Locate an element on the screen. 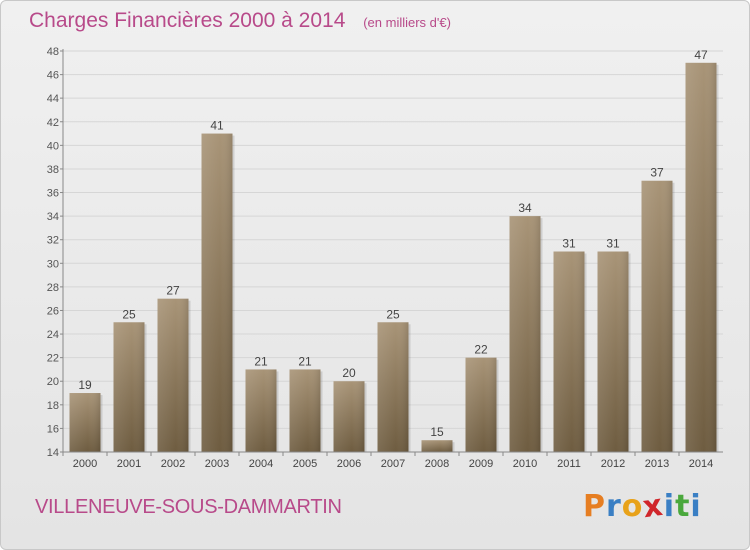 The height and width of the screenshot is (550, 750). logo-letter: o is located at coordinates (632, 506).